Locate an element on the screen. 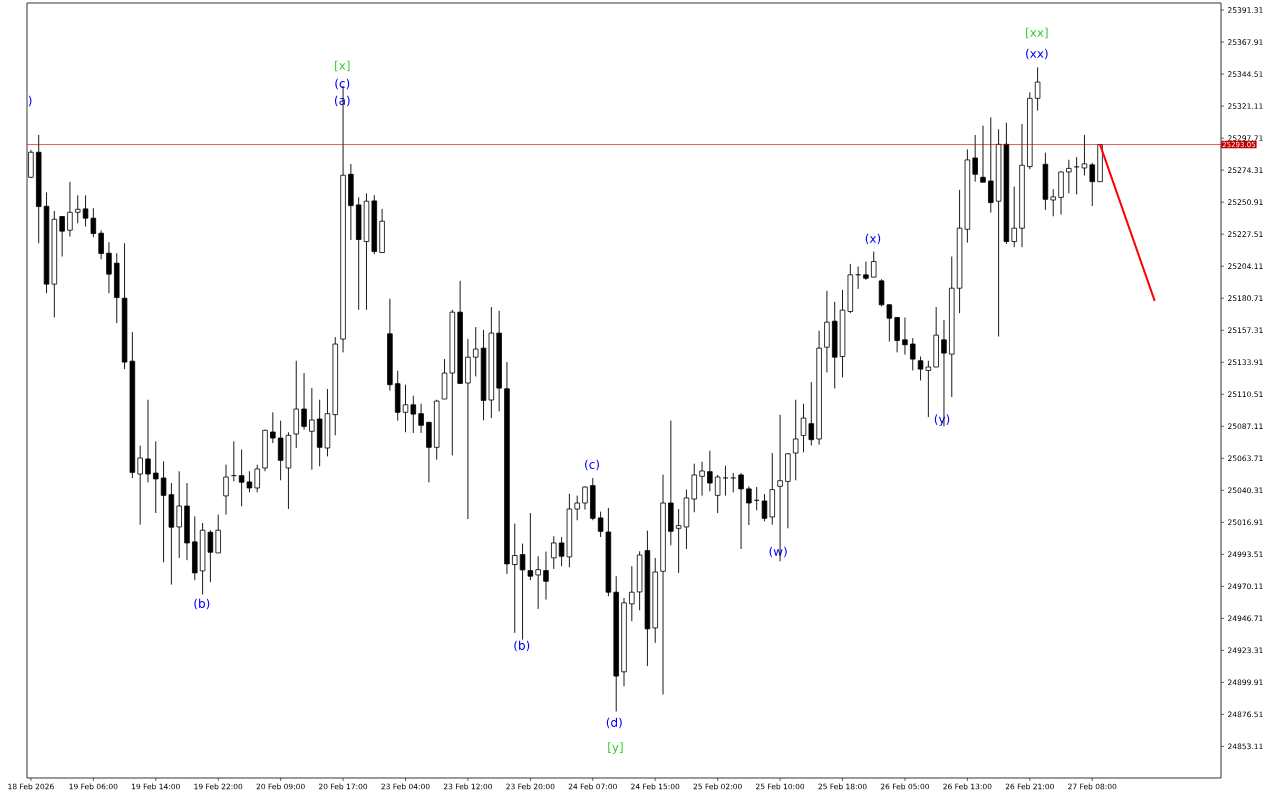  annotation: [x] is located at coordinates (342, 66).